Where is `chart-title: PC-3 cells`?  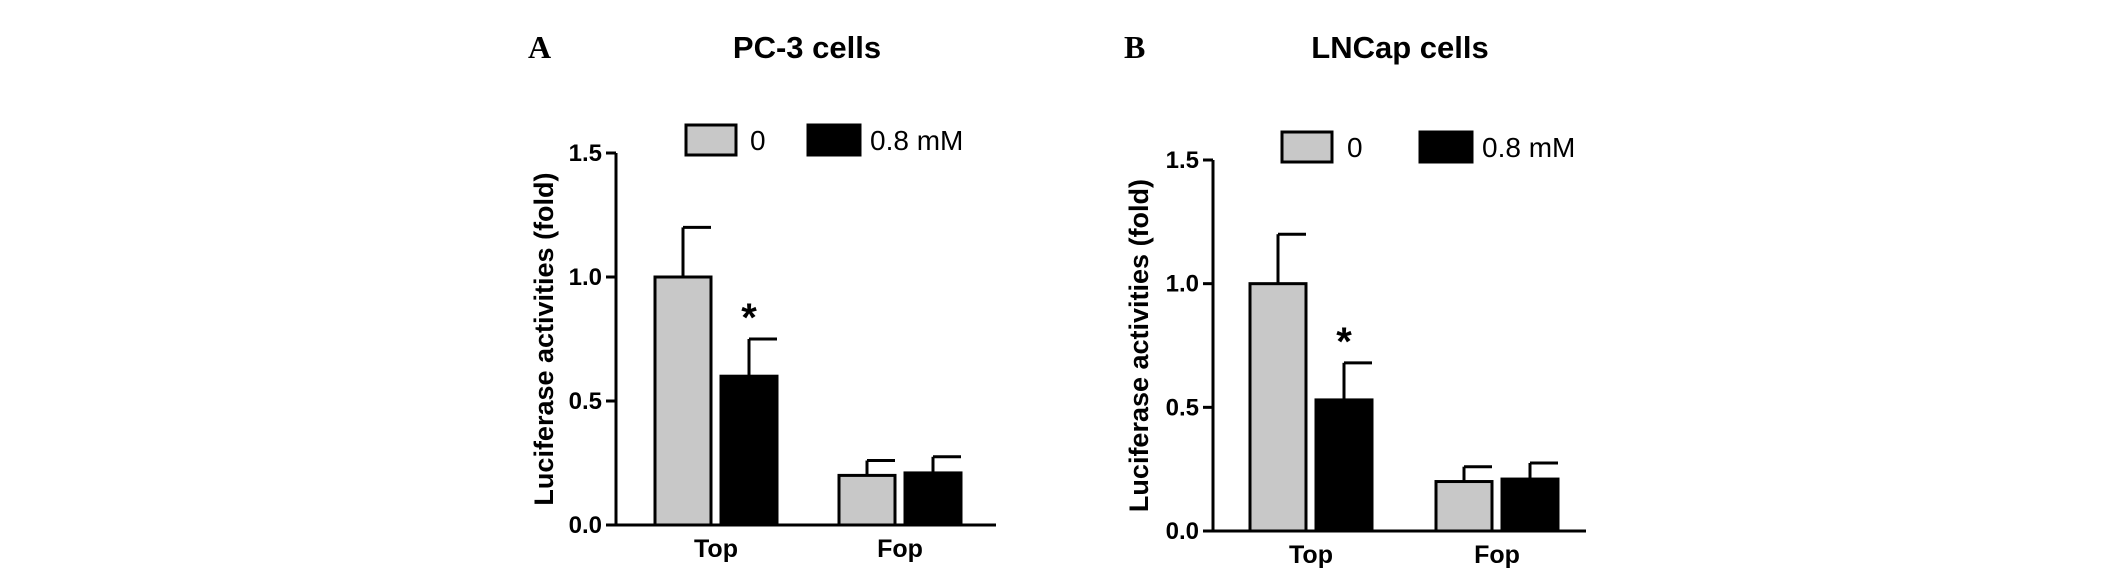 chart-title: PC-3 cells is located at coordinates (807, 47).